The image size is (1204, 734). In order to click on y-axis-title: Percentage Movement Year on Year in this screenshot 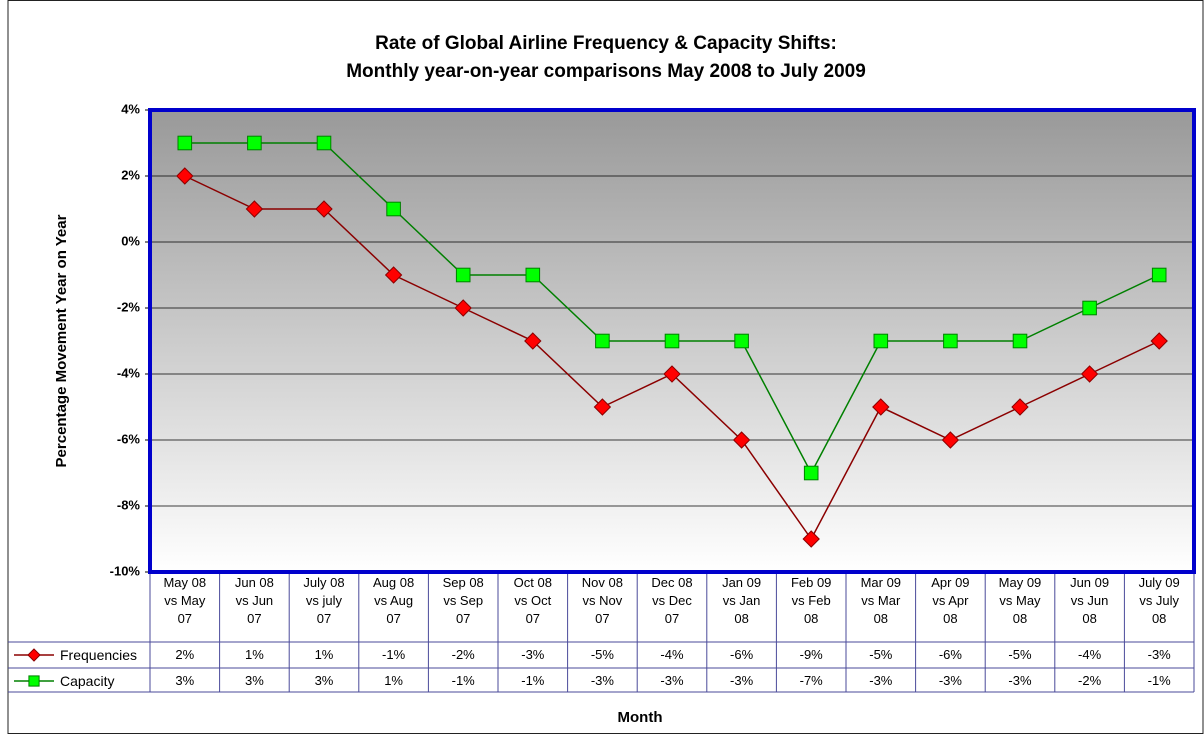, I will do `click(61, 340)`.